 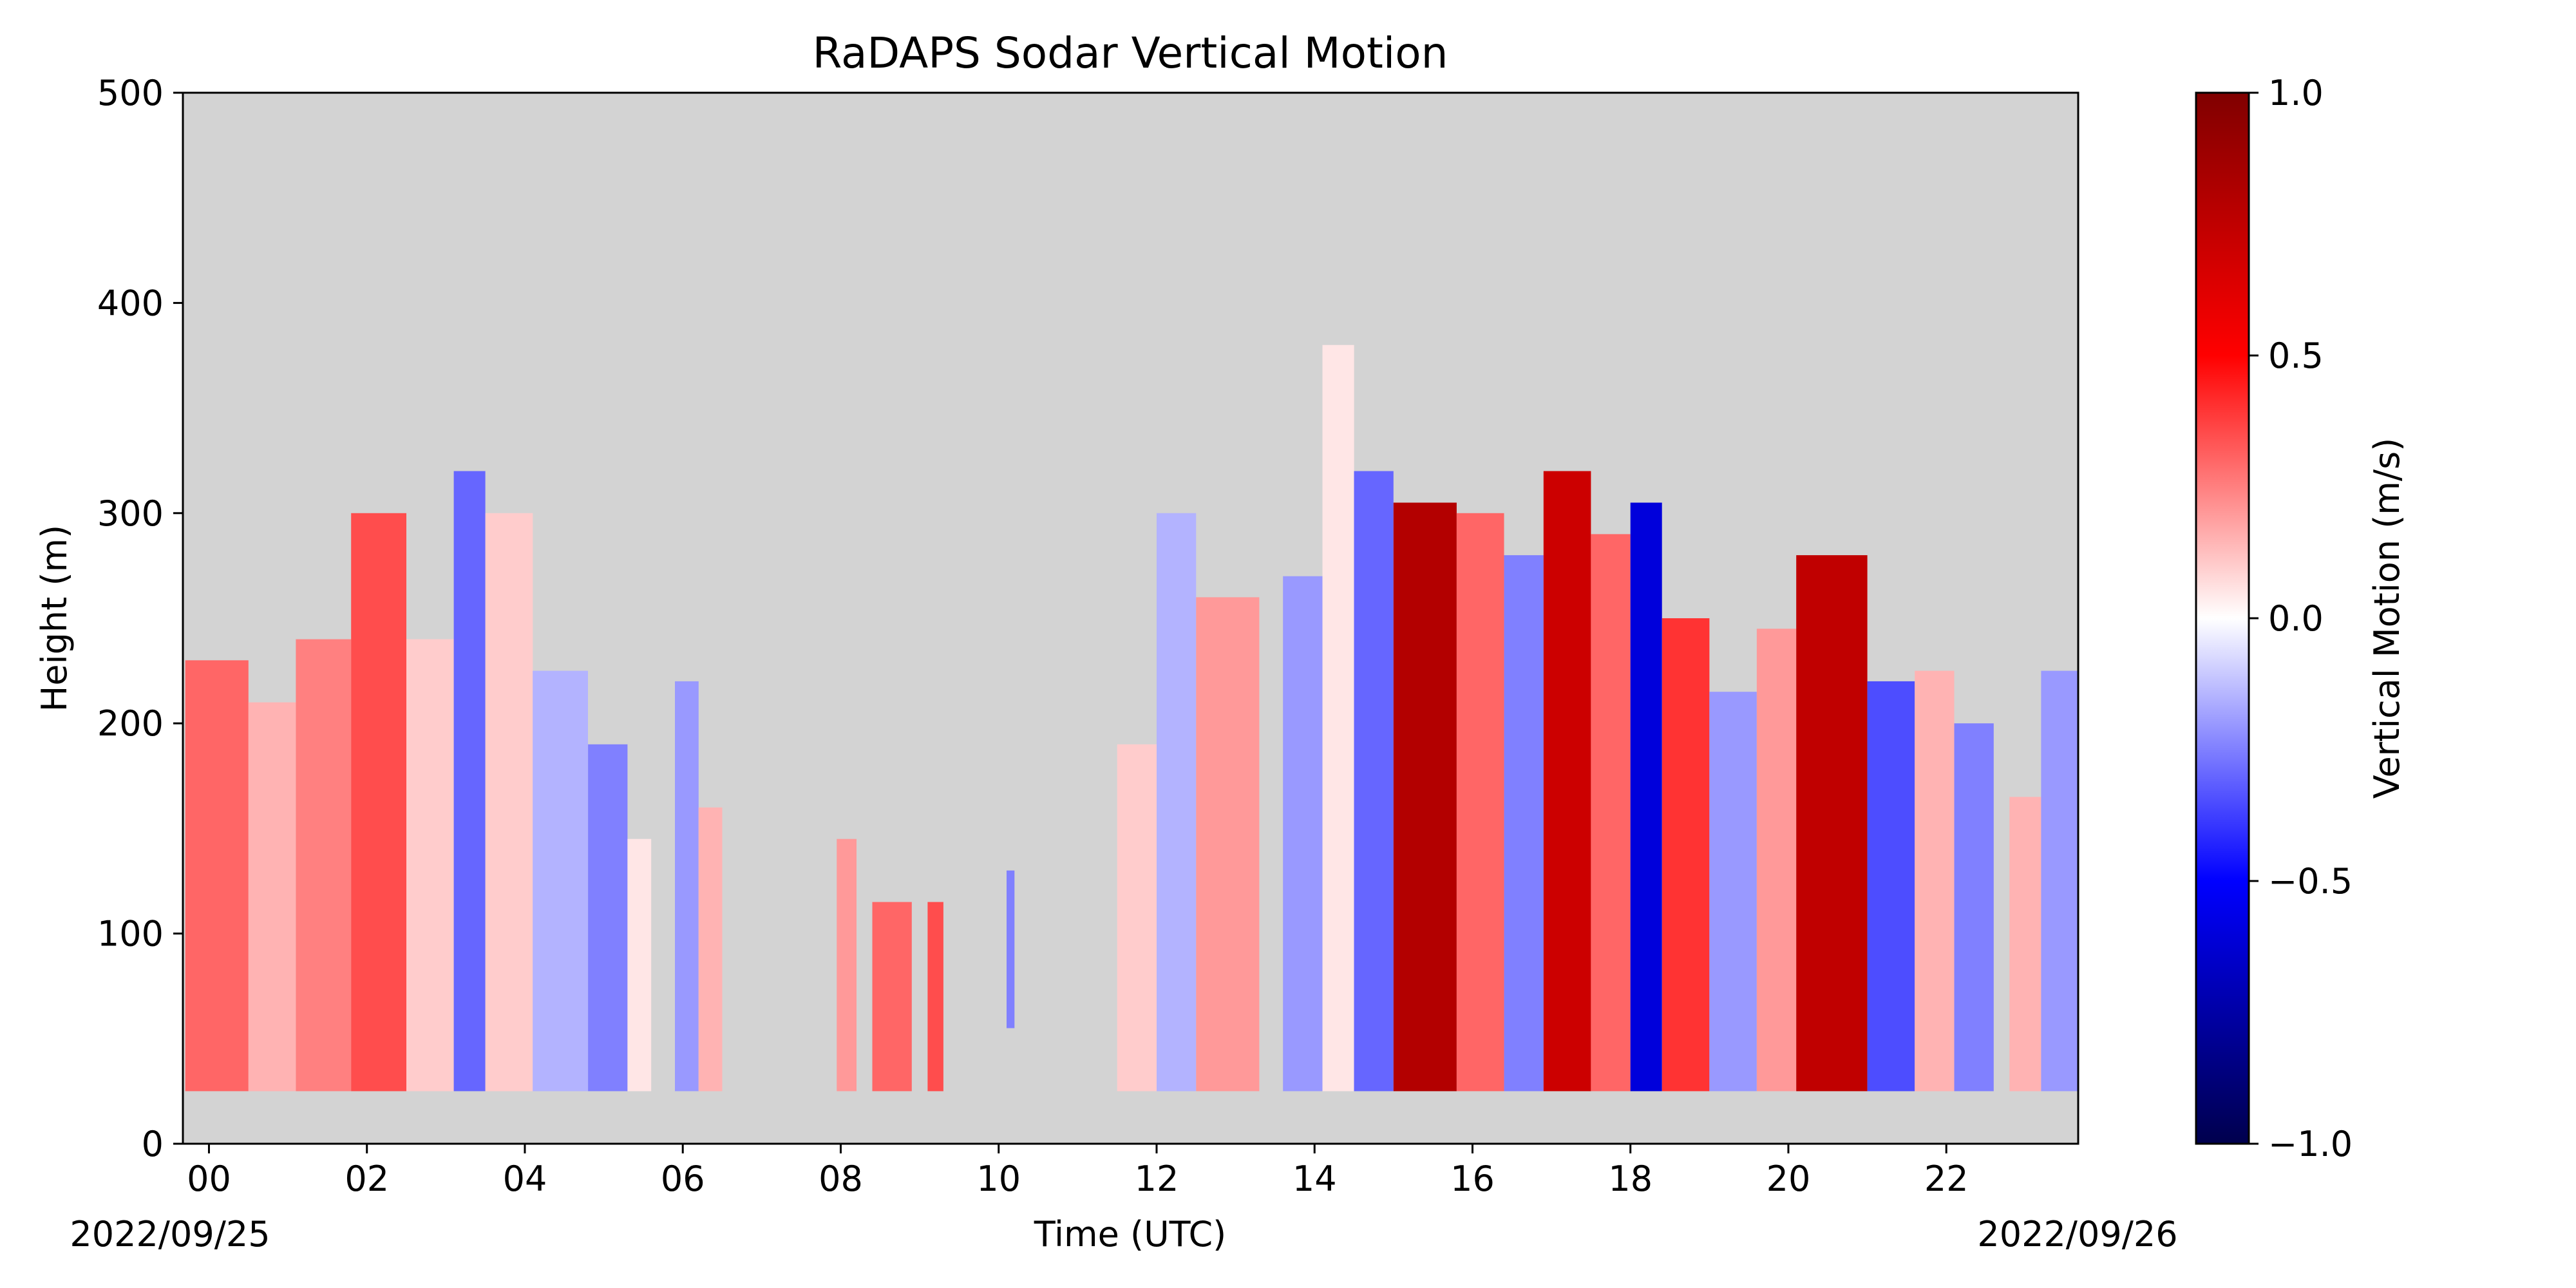 I want to click on colorbar-tick-label: −1.0, so click(x=2310, y=1144).